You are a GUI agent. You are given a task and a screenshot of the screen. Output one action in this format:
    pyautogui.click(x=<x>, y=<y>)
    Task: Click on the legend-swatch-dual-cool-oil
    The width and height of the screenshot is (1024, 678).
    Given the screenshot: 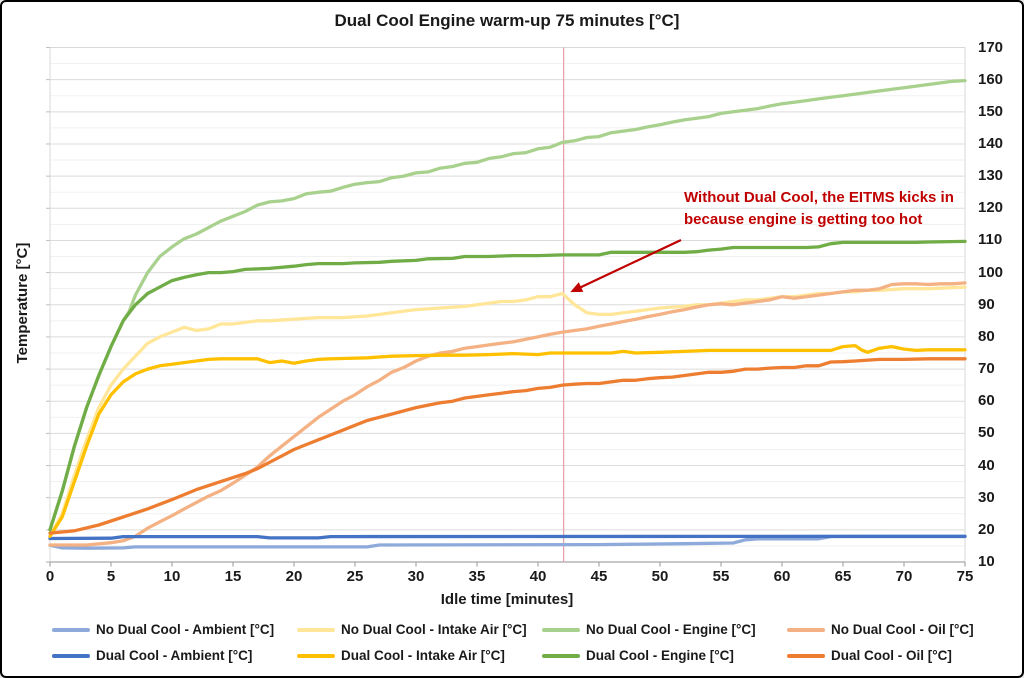 What is the action you would take?
    pyautogui.click(x=806, y=655)
    